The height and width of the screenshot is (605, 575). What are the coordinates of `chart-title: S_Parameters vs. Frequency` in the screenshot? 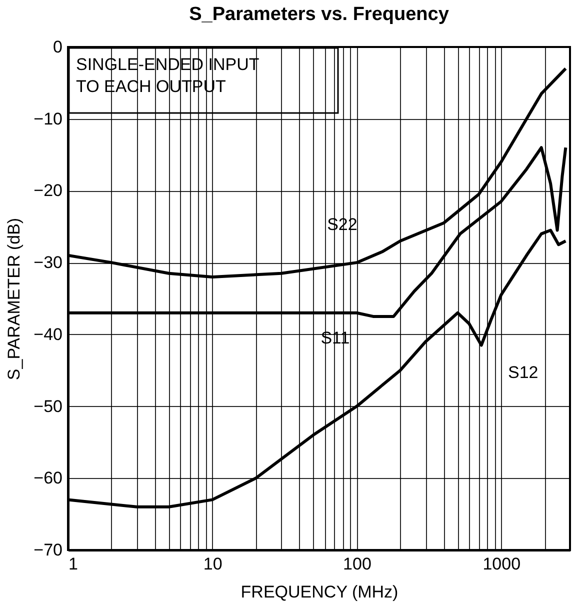 It's located at (319, 14).